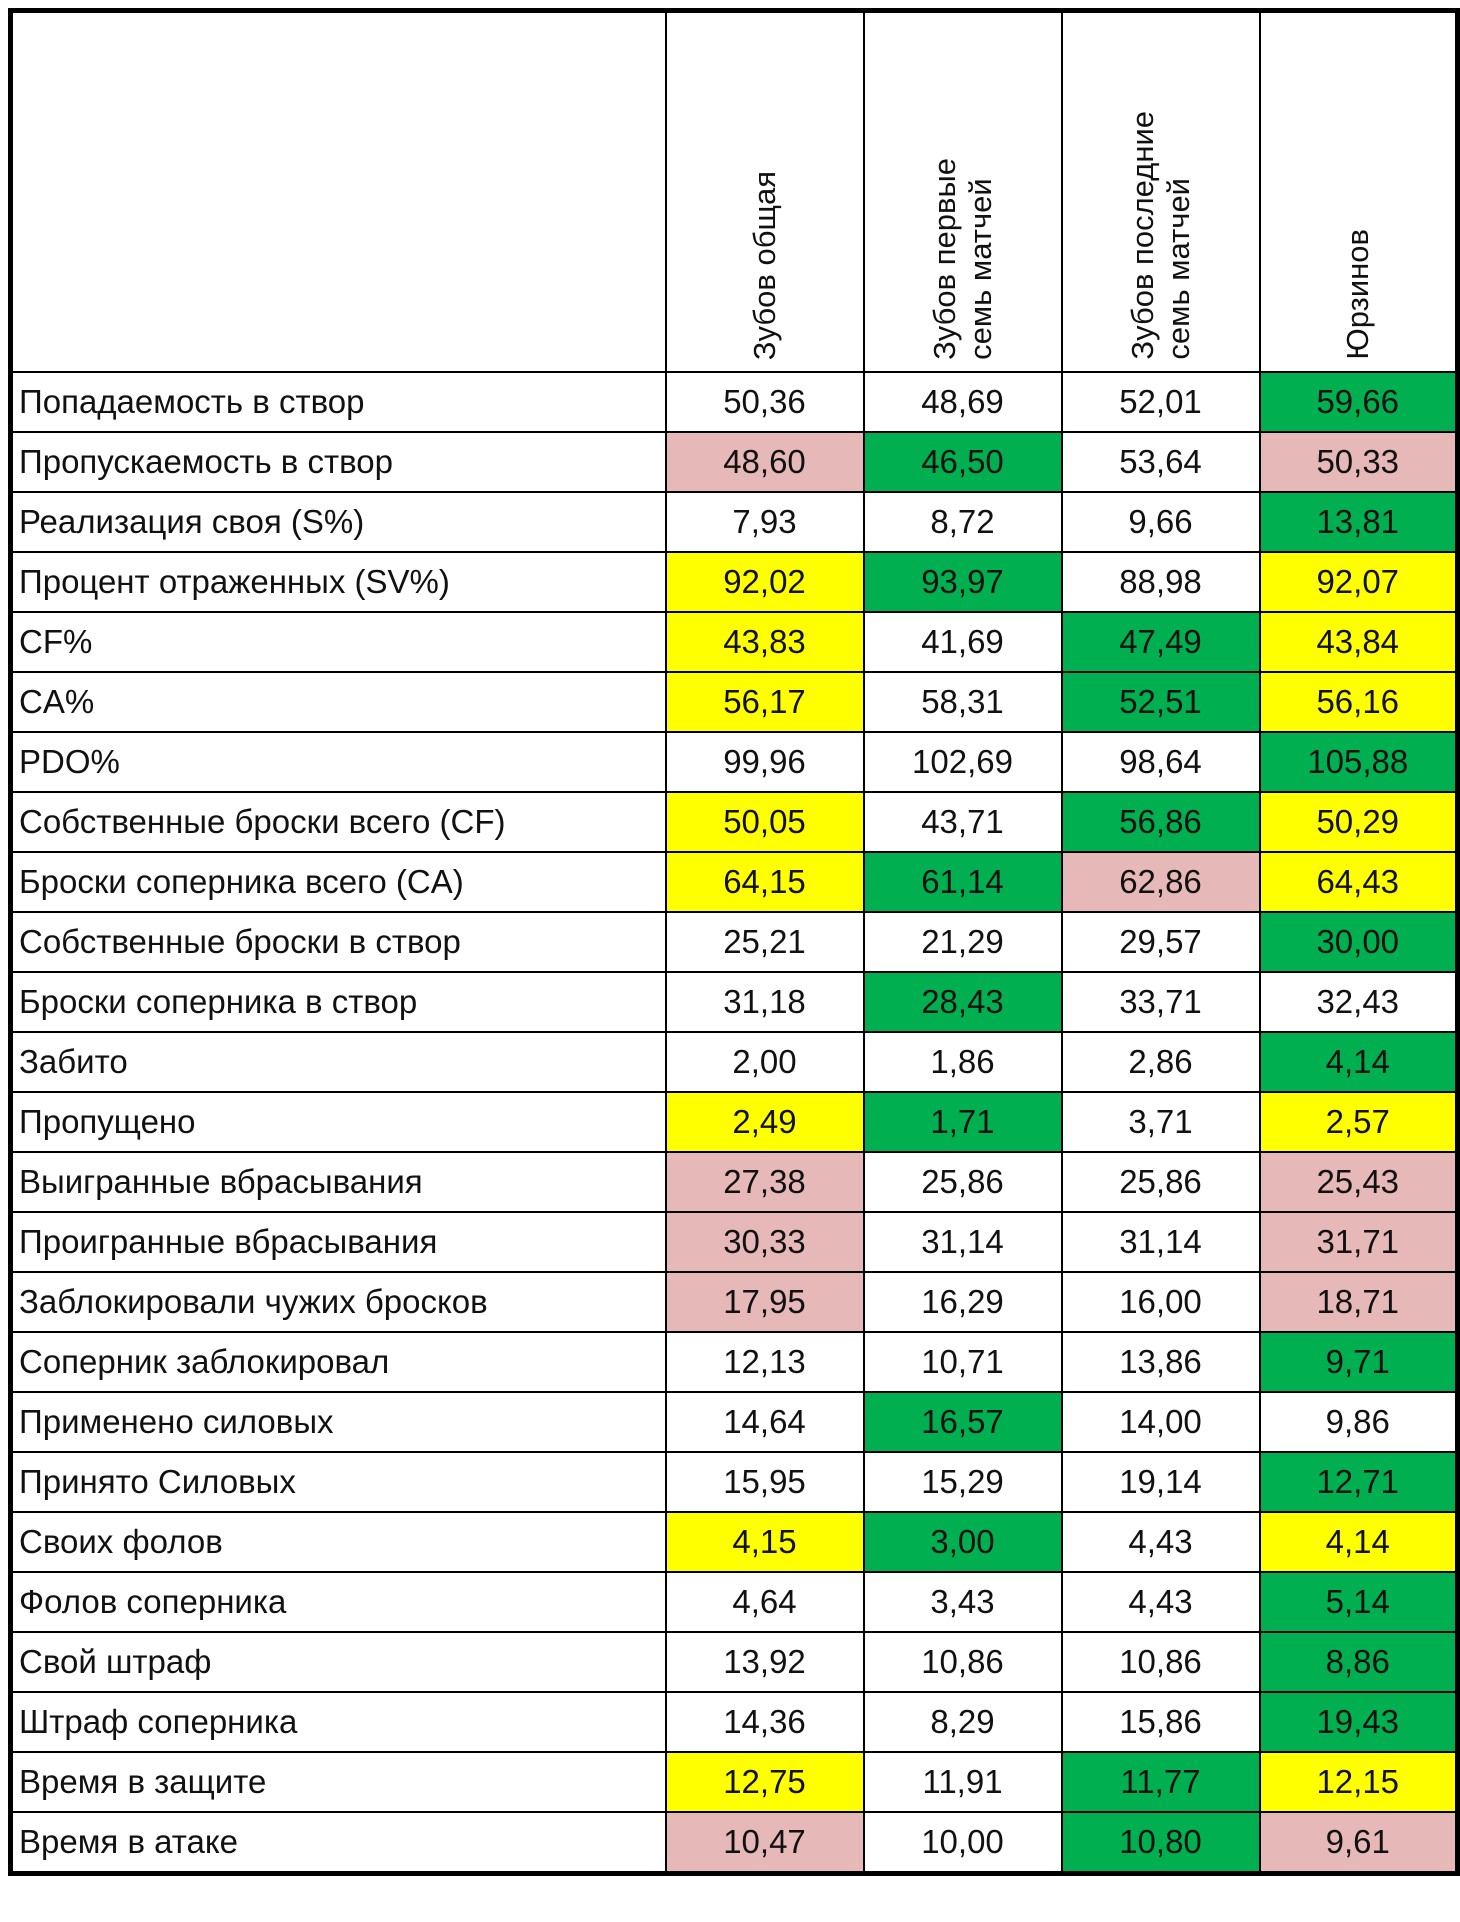 The width and height of the screenshot is (1460, 1922). I want to click on table-row: CF% 43,83 41,69 47,49 43,84, so click(734, 642).